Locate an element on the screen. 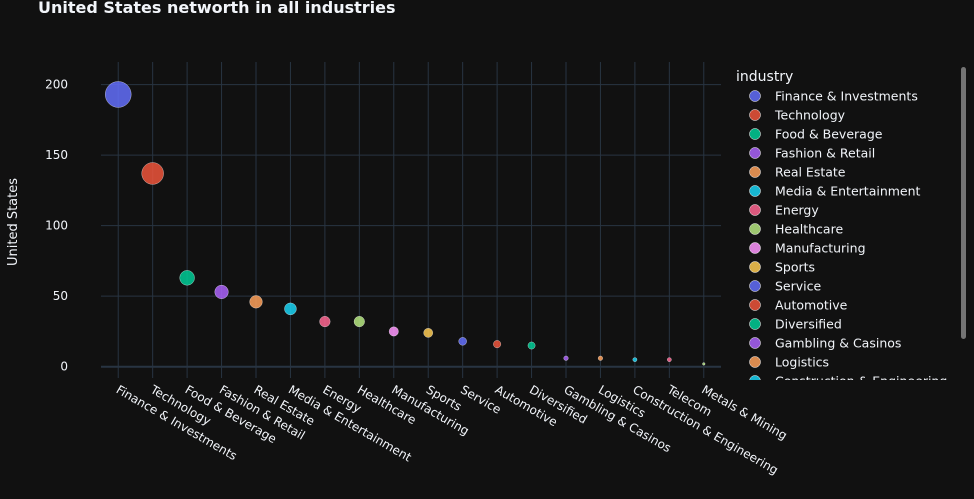 This screenshot has width=974, height=499. legend-item: Diversified is located at coordinates (795, 324).